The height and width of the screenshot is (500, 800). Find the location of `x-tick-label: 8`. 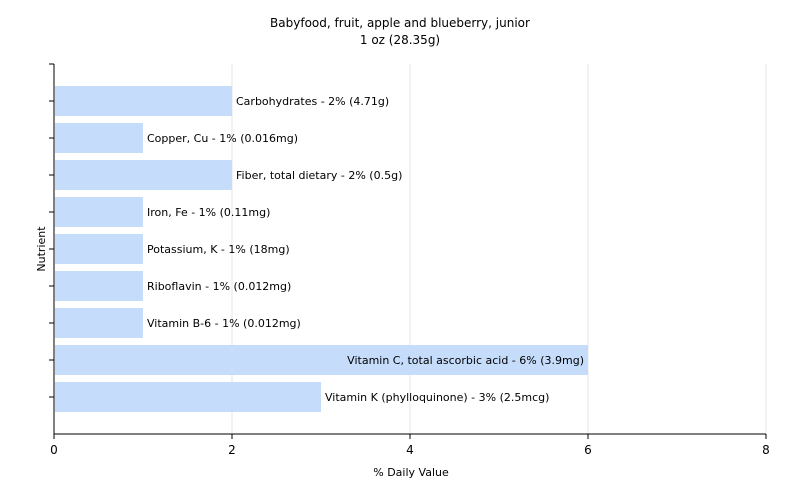

x-tick-label: 8 is located at coordinates (766, 450).